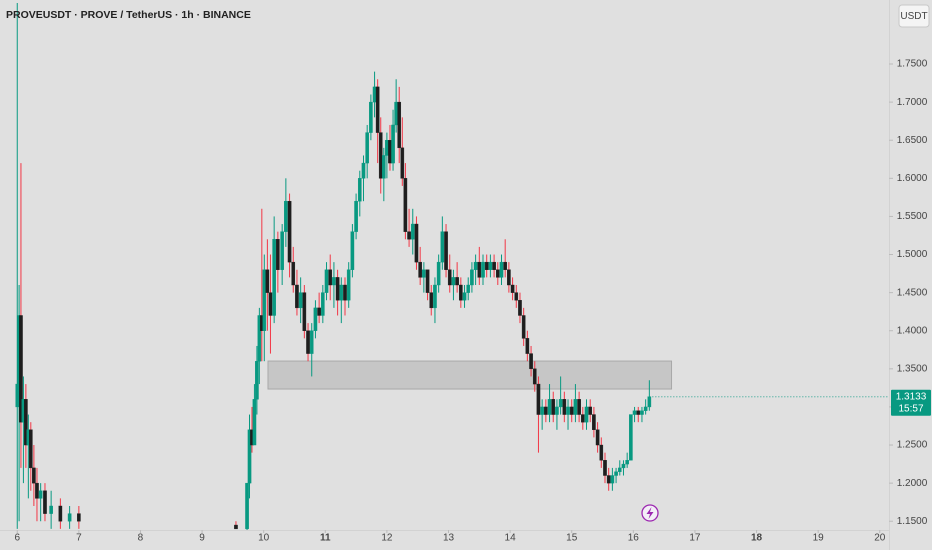 This screenshot has height=550, width=932. What do you see at coordinates (912, 483) in the screenshot?
I see `y-tick-label: 1.2000` at bounding box center [912, 483].